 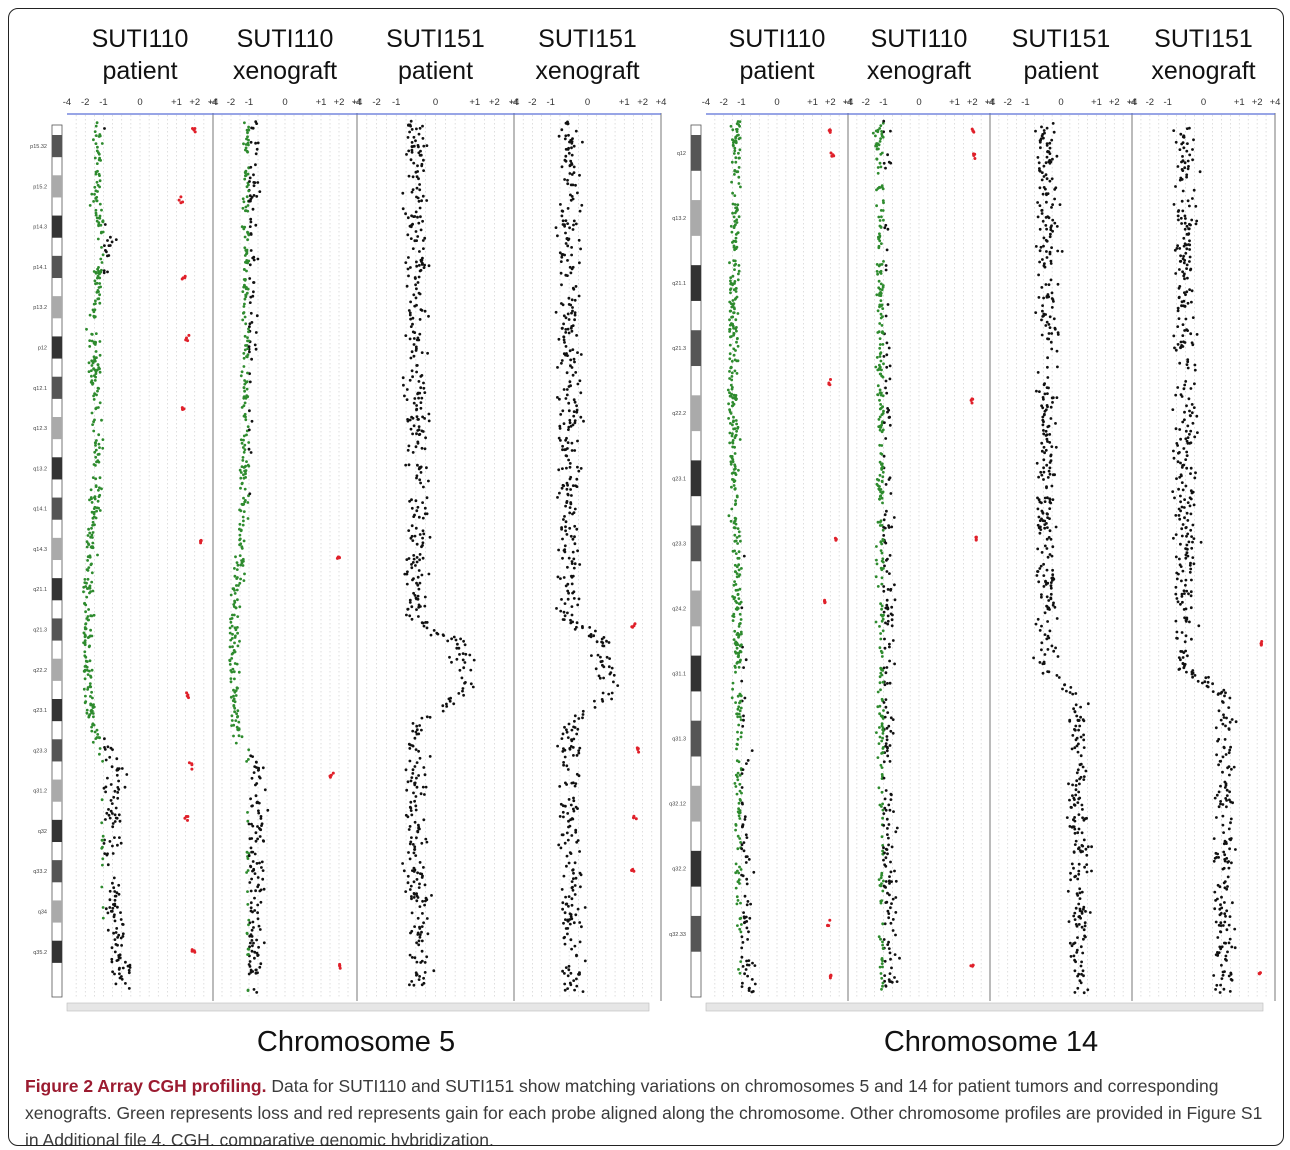 I want to click on idiogram-band, so click(x=57, y=347).